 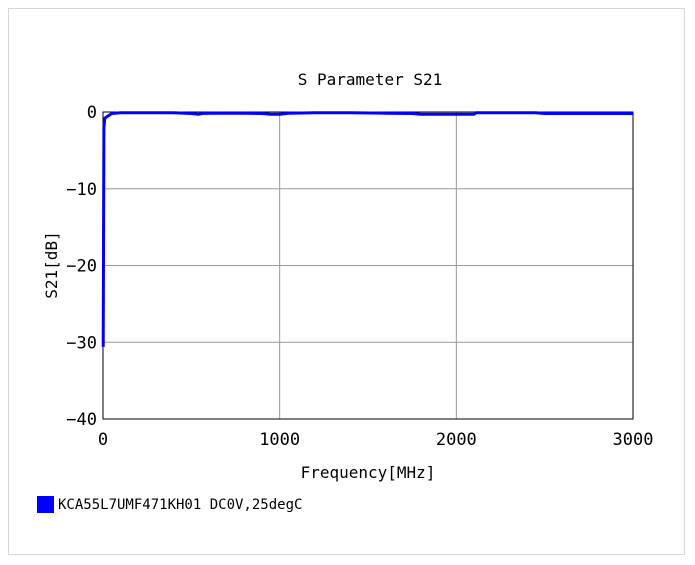 I want to click on y-tick-labels: 0 −10 −20 −30 −40, so click(x=81, y=266).